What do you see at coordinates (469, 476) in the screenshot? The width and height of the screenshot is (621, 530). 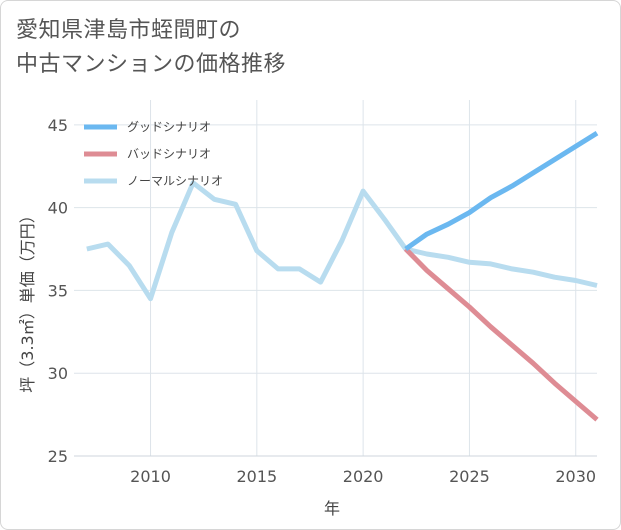 I see `x-tick-label: 2025` at bounding box center [469, 476].